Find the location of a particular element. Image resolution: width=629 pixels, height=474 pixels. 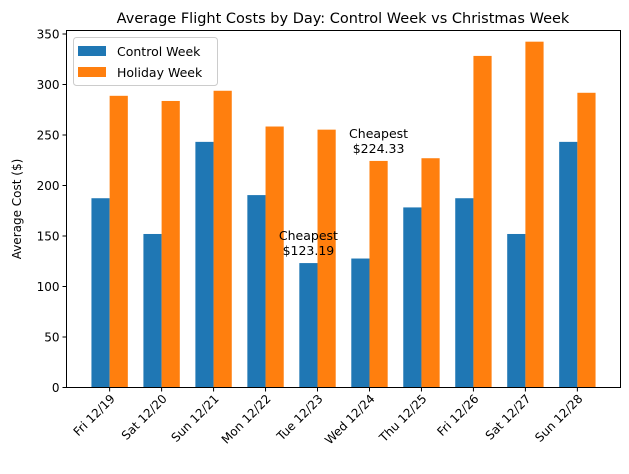

legend-label-0: Control Week is located at coordinates (159, 51).